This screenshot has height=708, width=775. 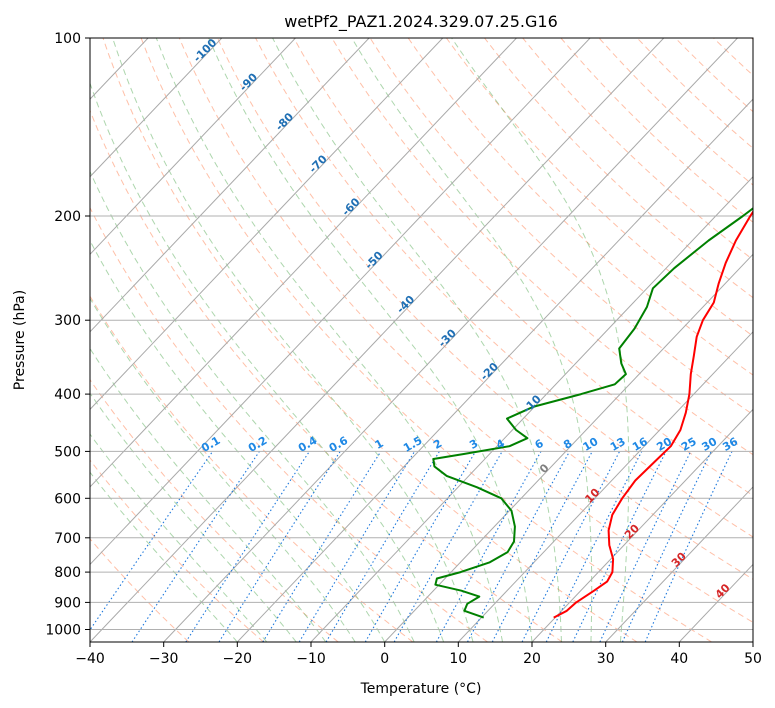 I want to click on y-tick-label: 500, so click(x=67, y=452).